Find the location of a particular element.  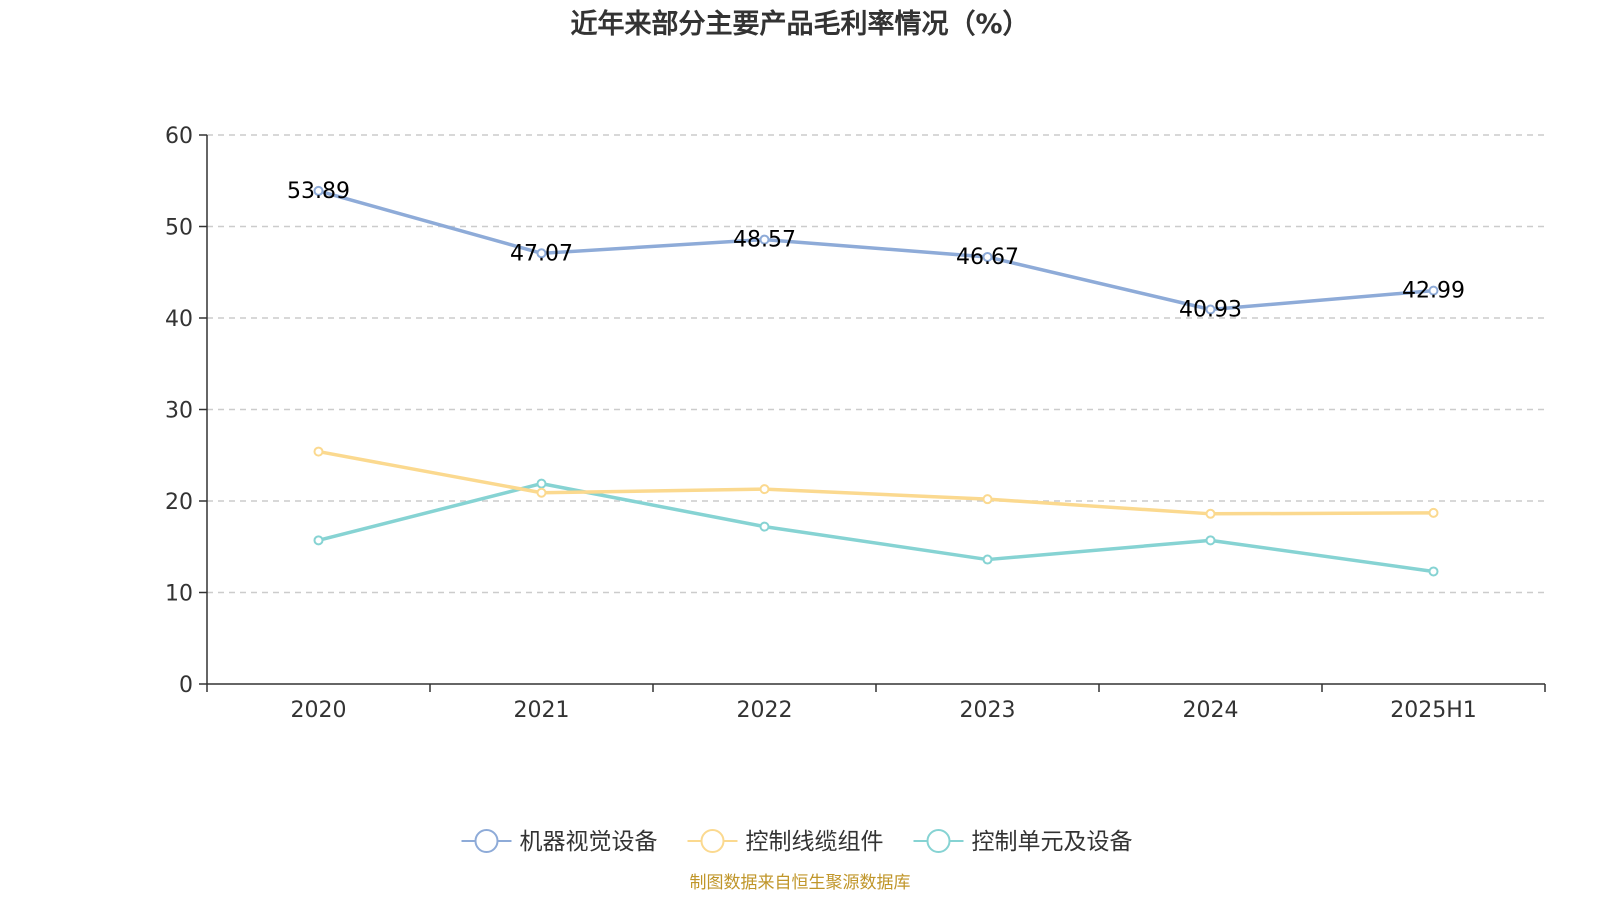

y-tick-label: 30 is located at coordinates (179, 411).